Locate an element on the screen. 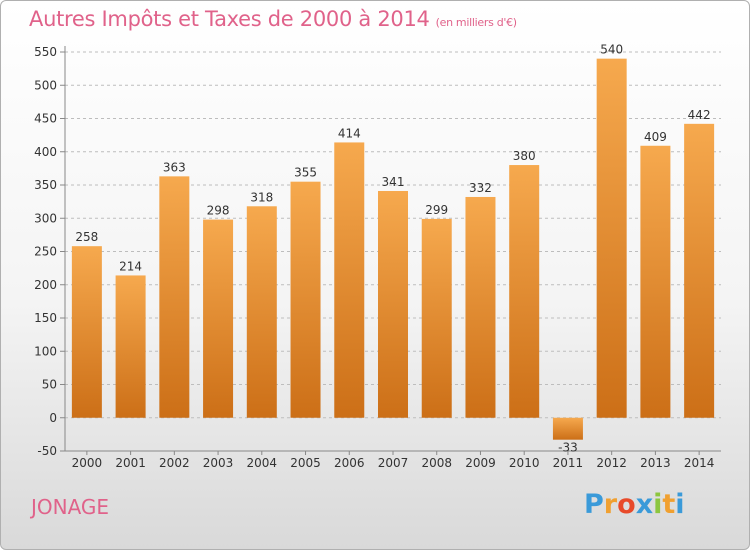  chart-subtitle: (en milliers d'€) is located at coordinates (476, 22).